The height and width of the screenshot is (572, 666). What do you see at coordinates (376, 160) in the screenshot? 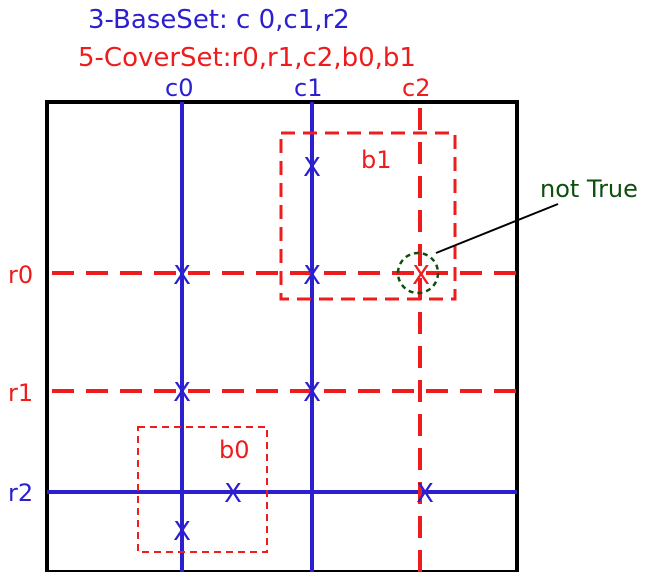
I see `box-label-b1: b1` at bounding box center [376, 160].